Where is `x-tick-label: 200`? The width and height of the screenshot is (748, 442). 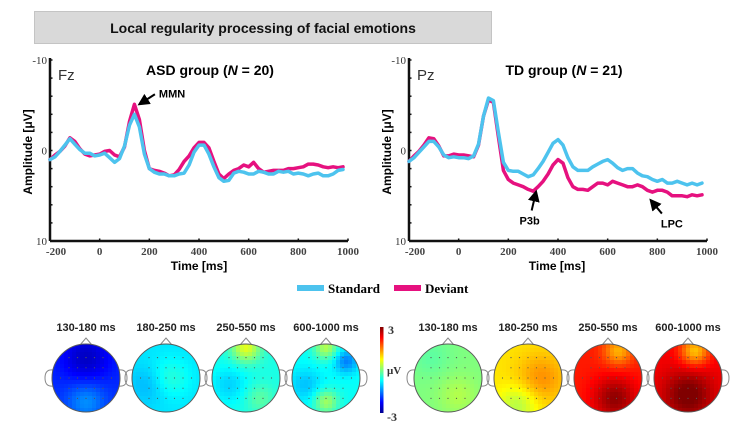 x-tick-label: 200 is located at coordinates (149, 252).